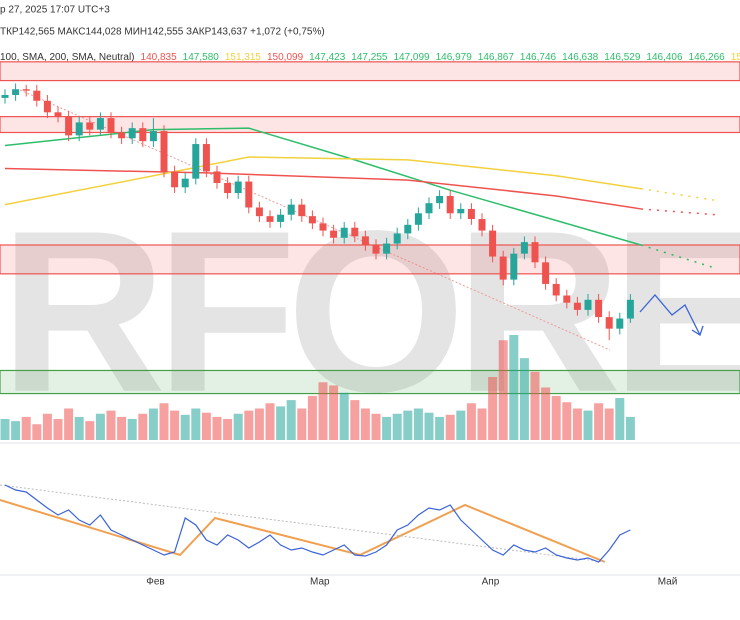 The height and width of the screenshot is (620, 740). I want to click on indicator-value: 146,266, so click(707, 57).